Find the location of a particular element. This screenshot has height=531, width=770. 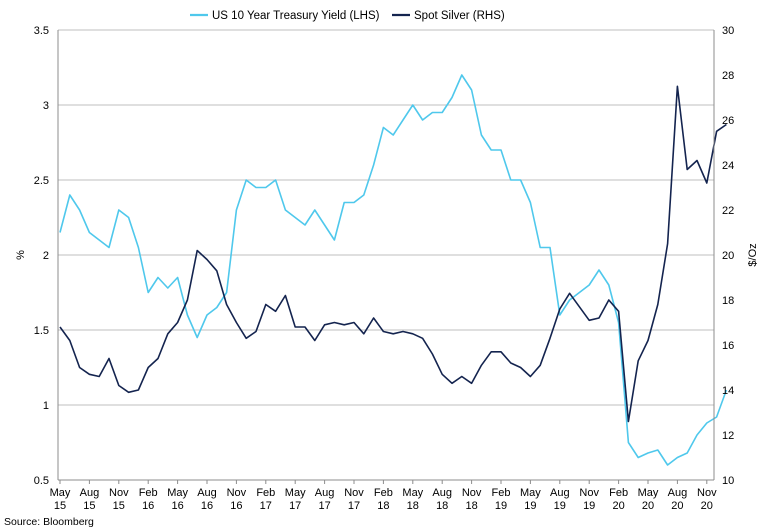

y-tick-right: 14 is located at coordinates (728, 391).